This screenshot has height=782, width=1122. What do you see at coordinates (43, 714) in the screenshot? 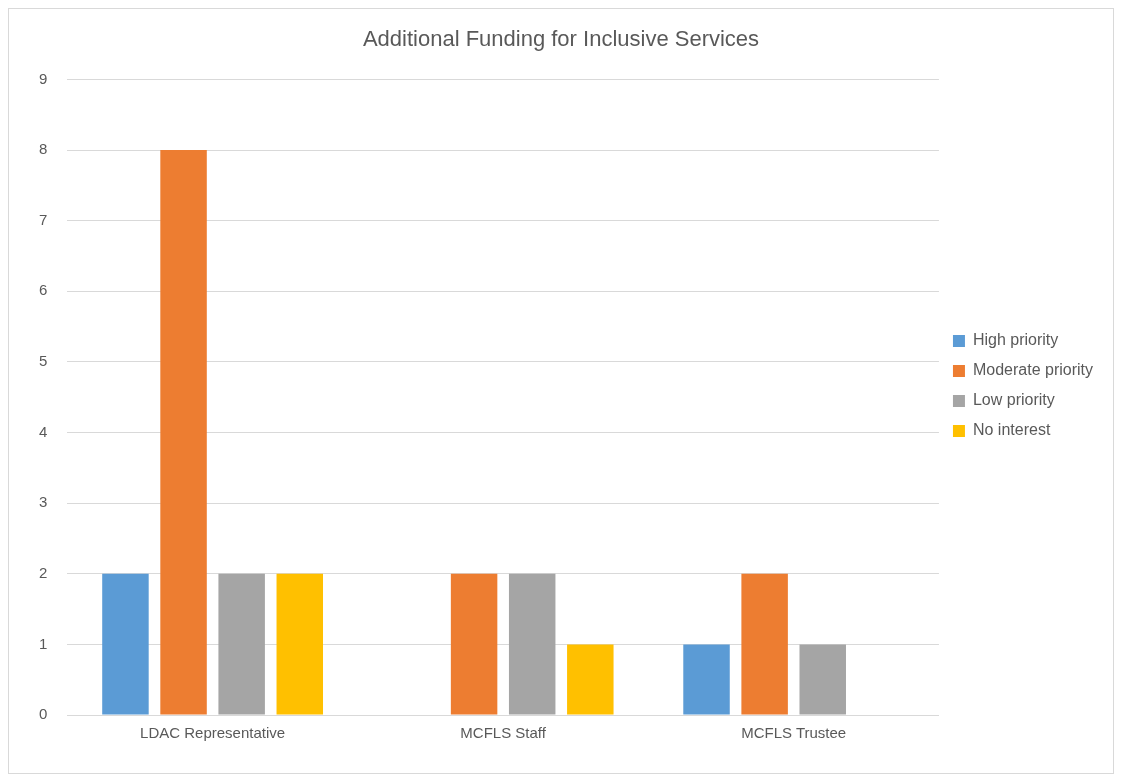
I see `y-tick-label: 0` at bounding box center [43, 714].